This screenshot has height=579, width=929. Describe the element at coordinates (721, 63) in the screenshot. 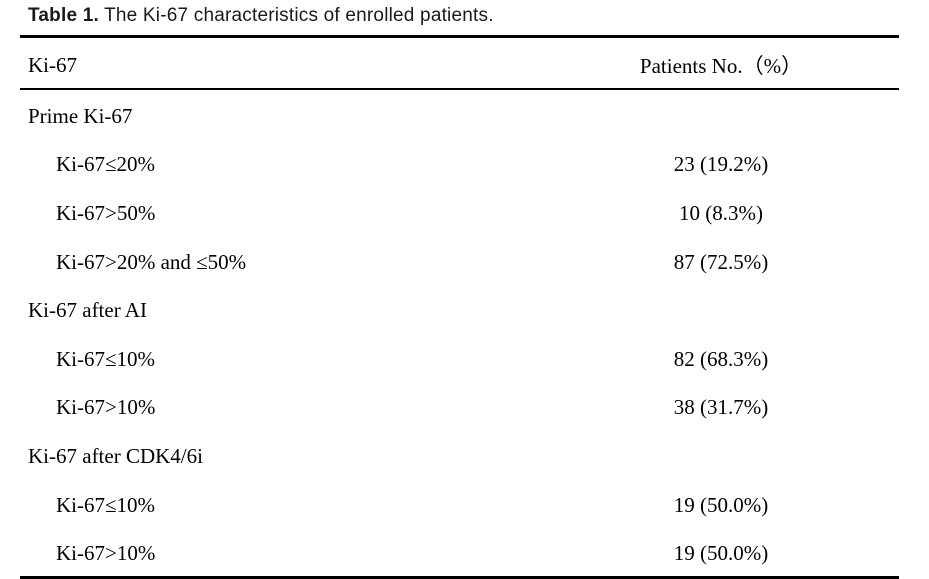

I see `column-header-patients-no: Patients No.（%）` at that location.